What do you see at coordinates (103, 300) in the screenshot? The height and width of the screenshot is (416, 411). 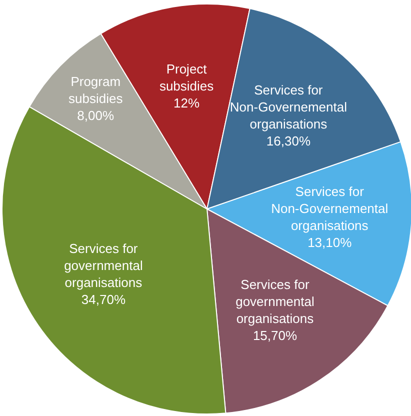 I see `data-label: 34,70%` at bounding box center [103, 300].